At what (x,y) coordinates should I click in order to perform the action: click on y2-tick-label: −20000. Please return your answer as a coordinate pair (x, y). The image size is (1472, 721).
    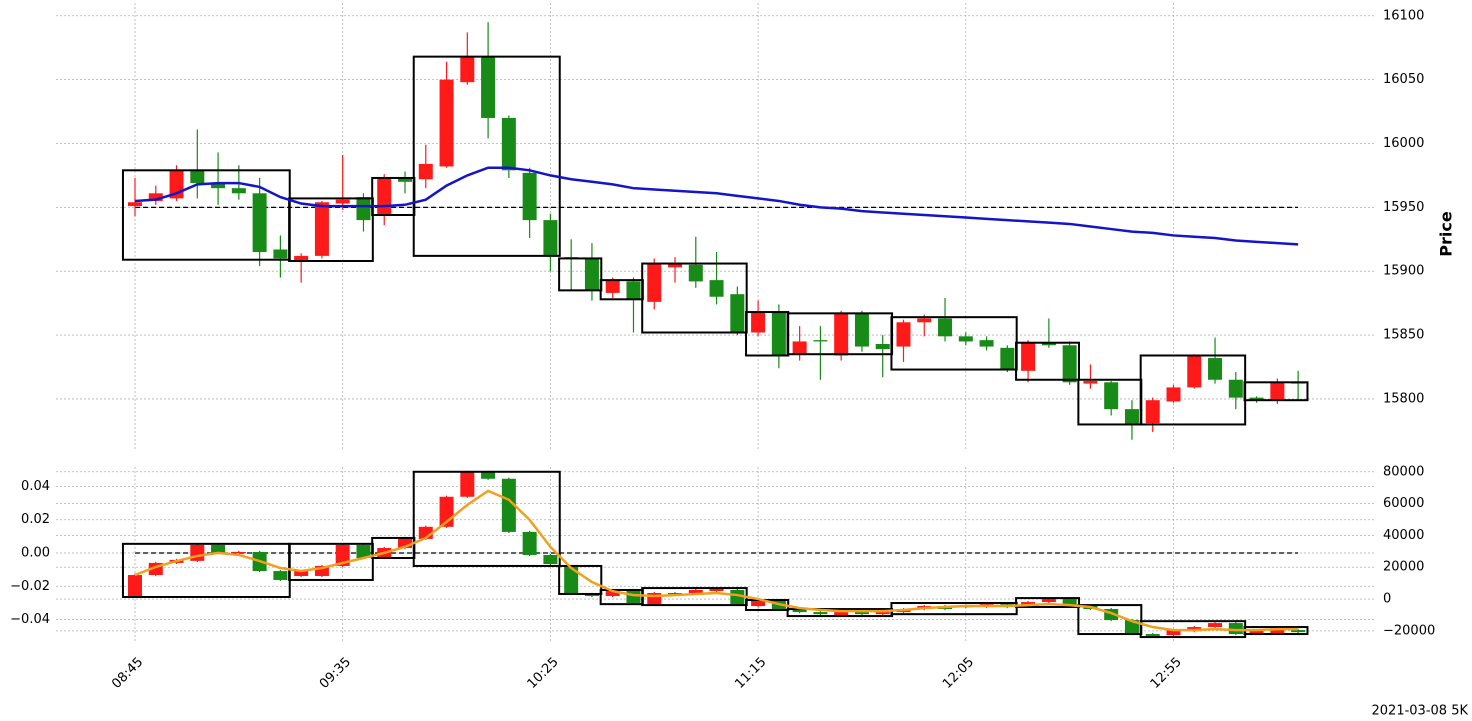
    Looking at the image, I should click on (1409, 630).